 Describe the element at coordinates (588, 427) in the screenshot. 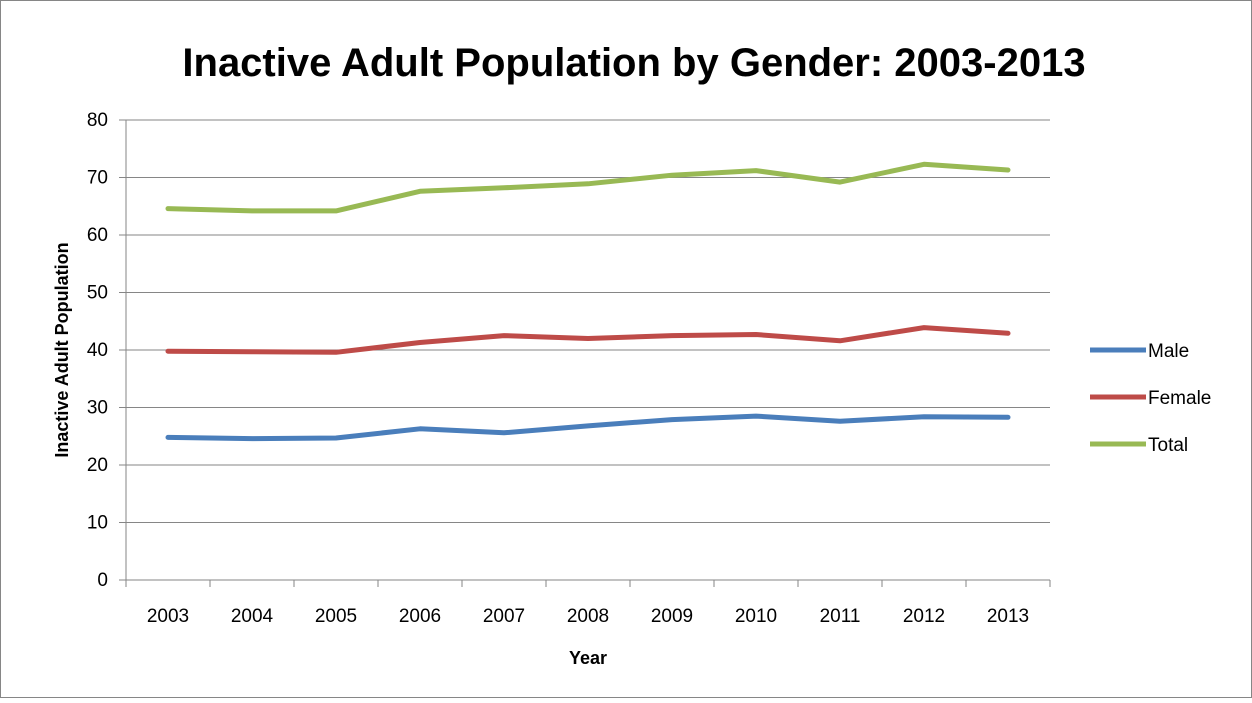

I see `series-line-male` at that location.